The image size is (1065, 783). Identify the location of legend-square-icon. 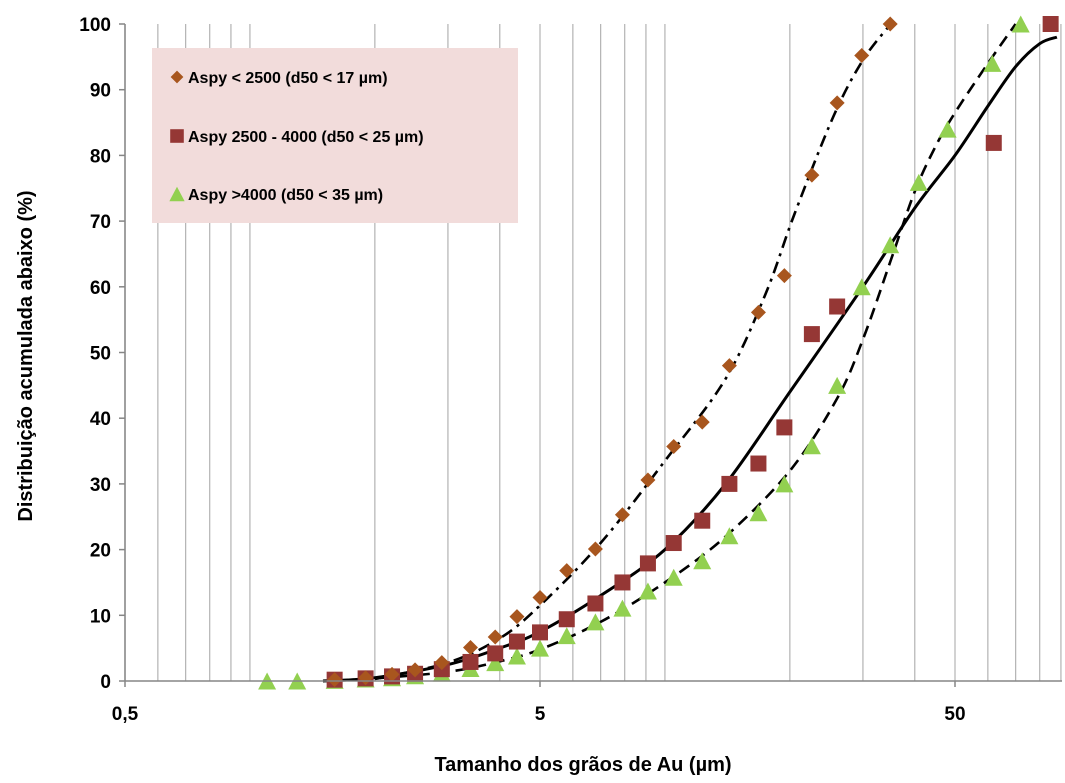
(177, 136).